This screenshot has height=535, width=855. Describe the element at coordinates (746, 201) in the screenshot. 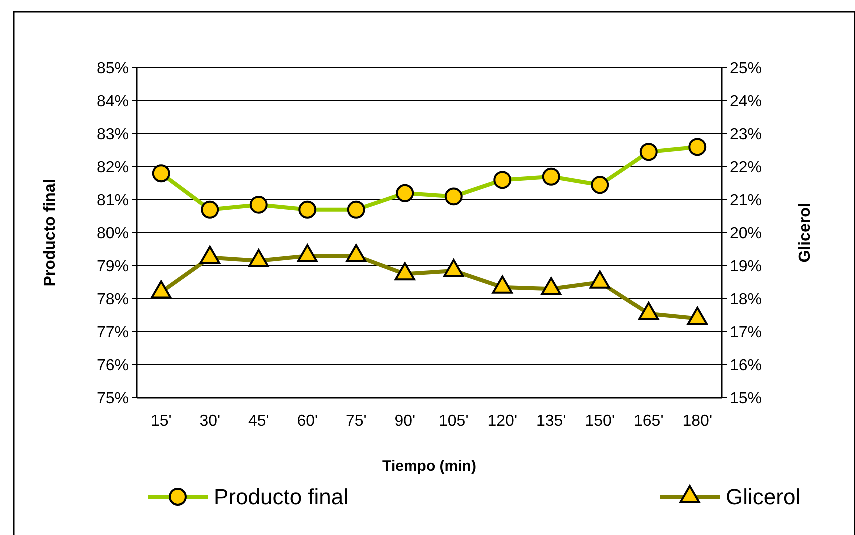

I see `y2-tick-label: 21%` at that location.